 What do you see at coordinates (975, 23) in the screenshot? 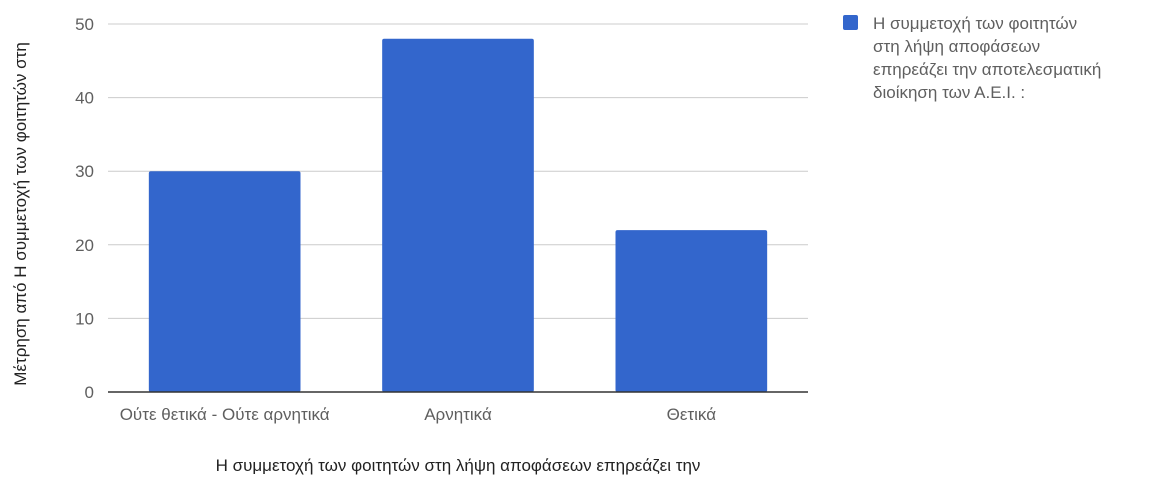
I see `legend-line: Η συμμετοχή των φοιτητών` at bounding box center [975, 23].